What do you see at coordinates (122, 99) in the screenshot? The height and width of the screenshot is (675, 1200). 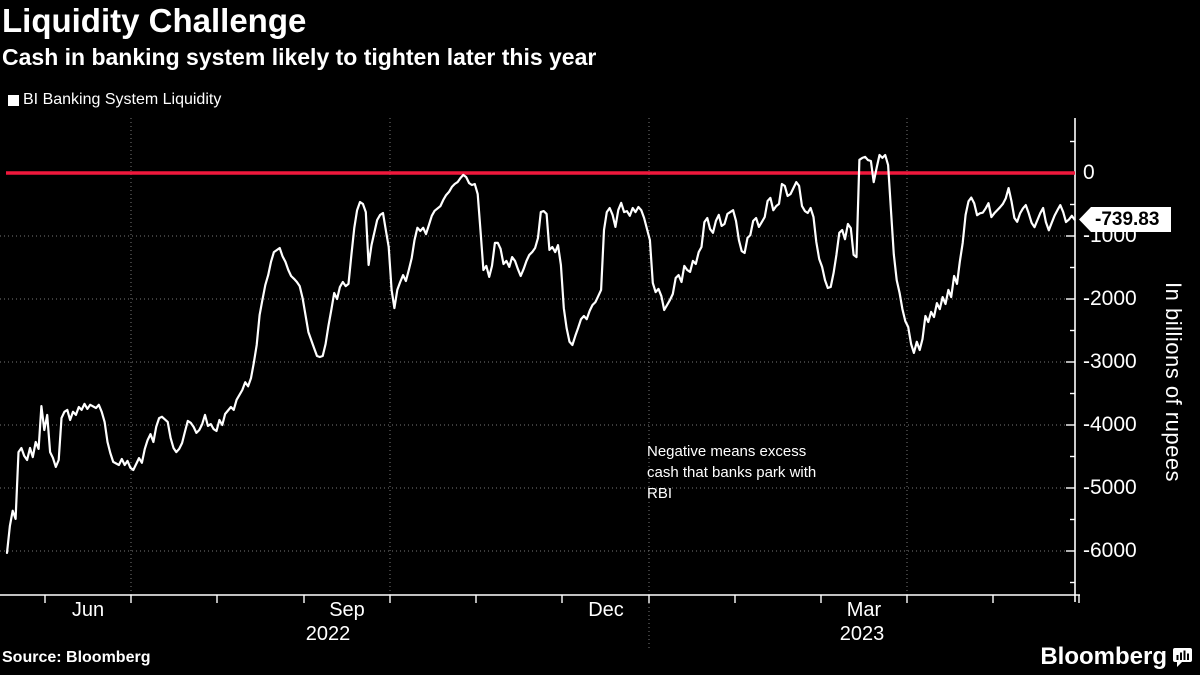 I see `legend-label: BI Banking System Liquidity` at bounding box center [122, 99].